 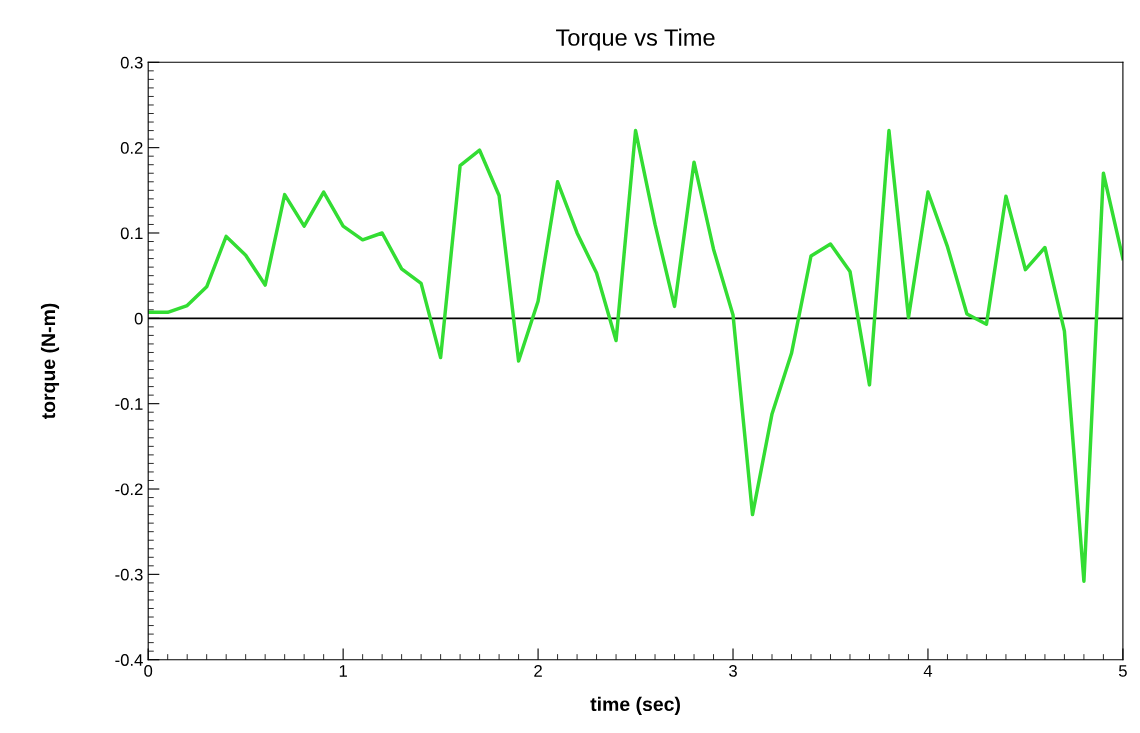 I want to click on y-tick-label: -0.3, so click(x=129, y=574).